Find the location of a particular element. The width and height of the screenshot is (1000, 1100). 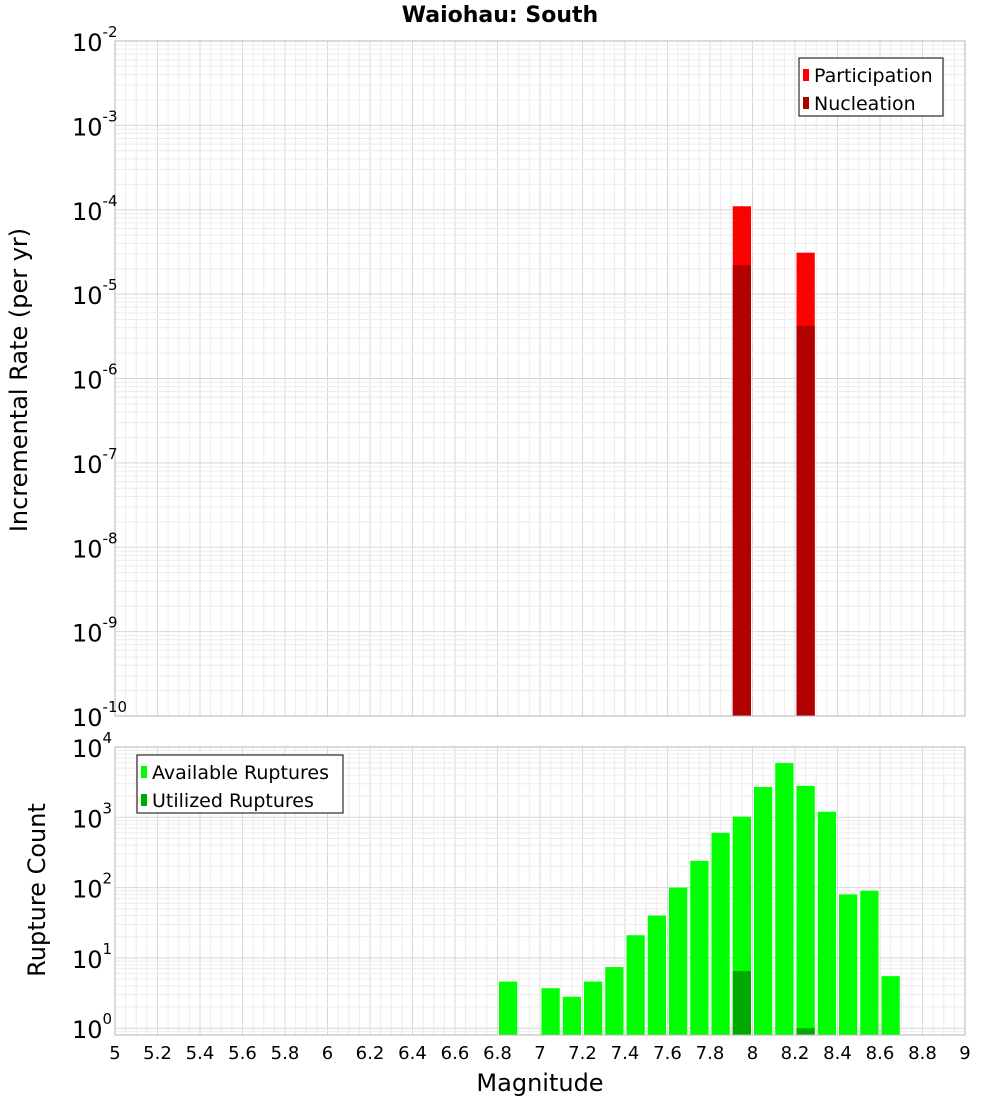

top-legend-label: Participation is located at coordinates (873, 76).